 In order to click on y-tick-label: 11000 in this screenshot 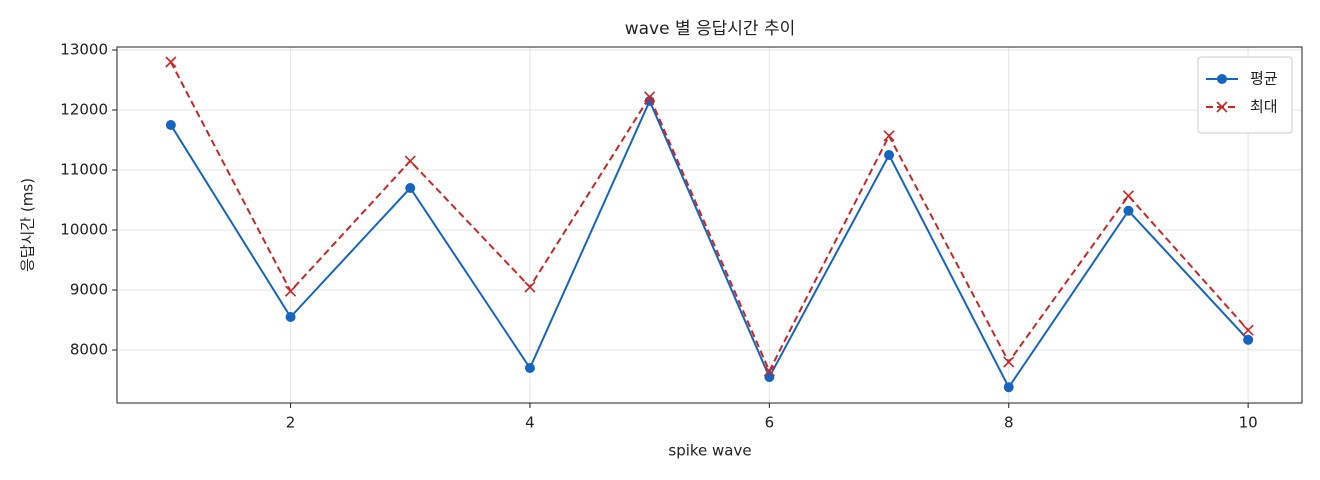, I will do `click(84, 170)`.